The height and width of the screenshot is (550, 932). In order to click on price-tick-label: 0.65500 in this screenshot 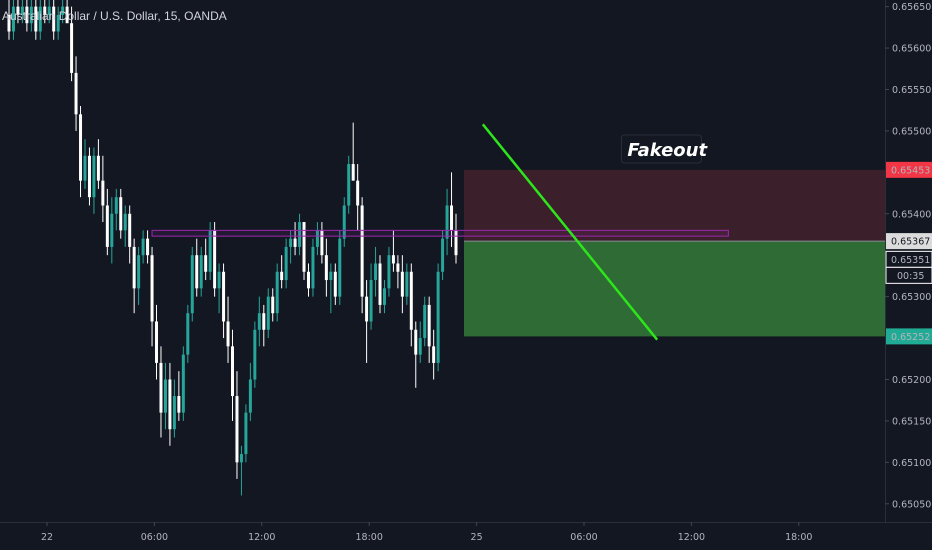, I will do `click(911, 131)`.